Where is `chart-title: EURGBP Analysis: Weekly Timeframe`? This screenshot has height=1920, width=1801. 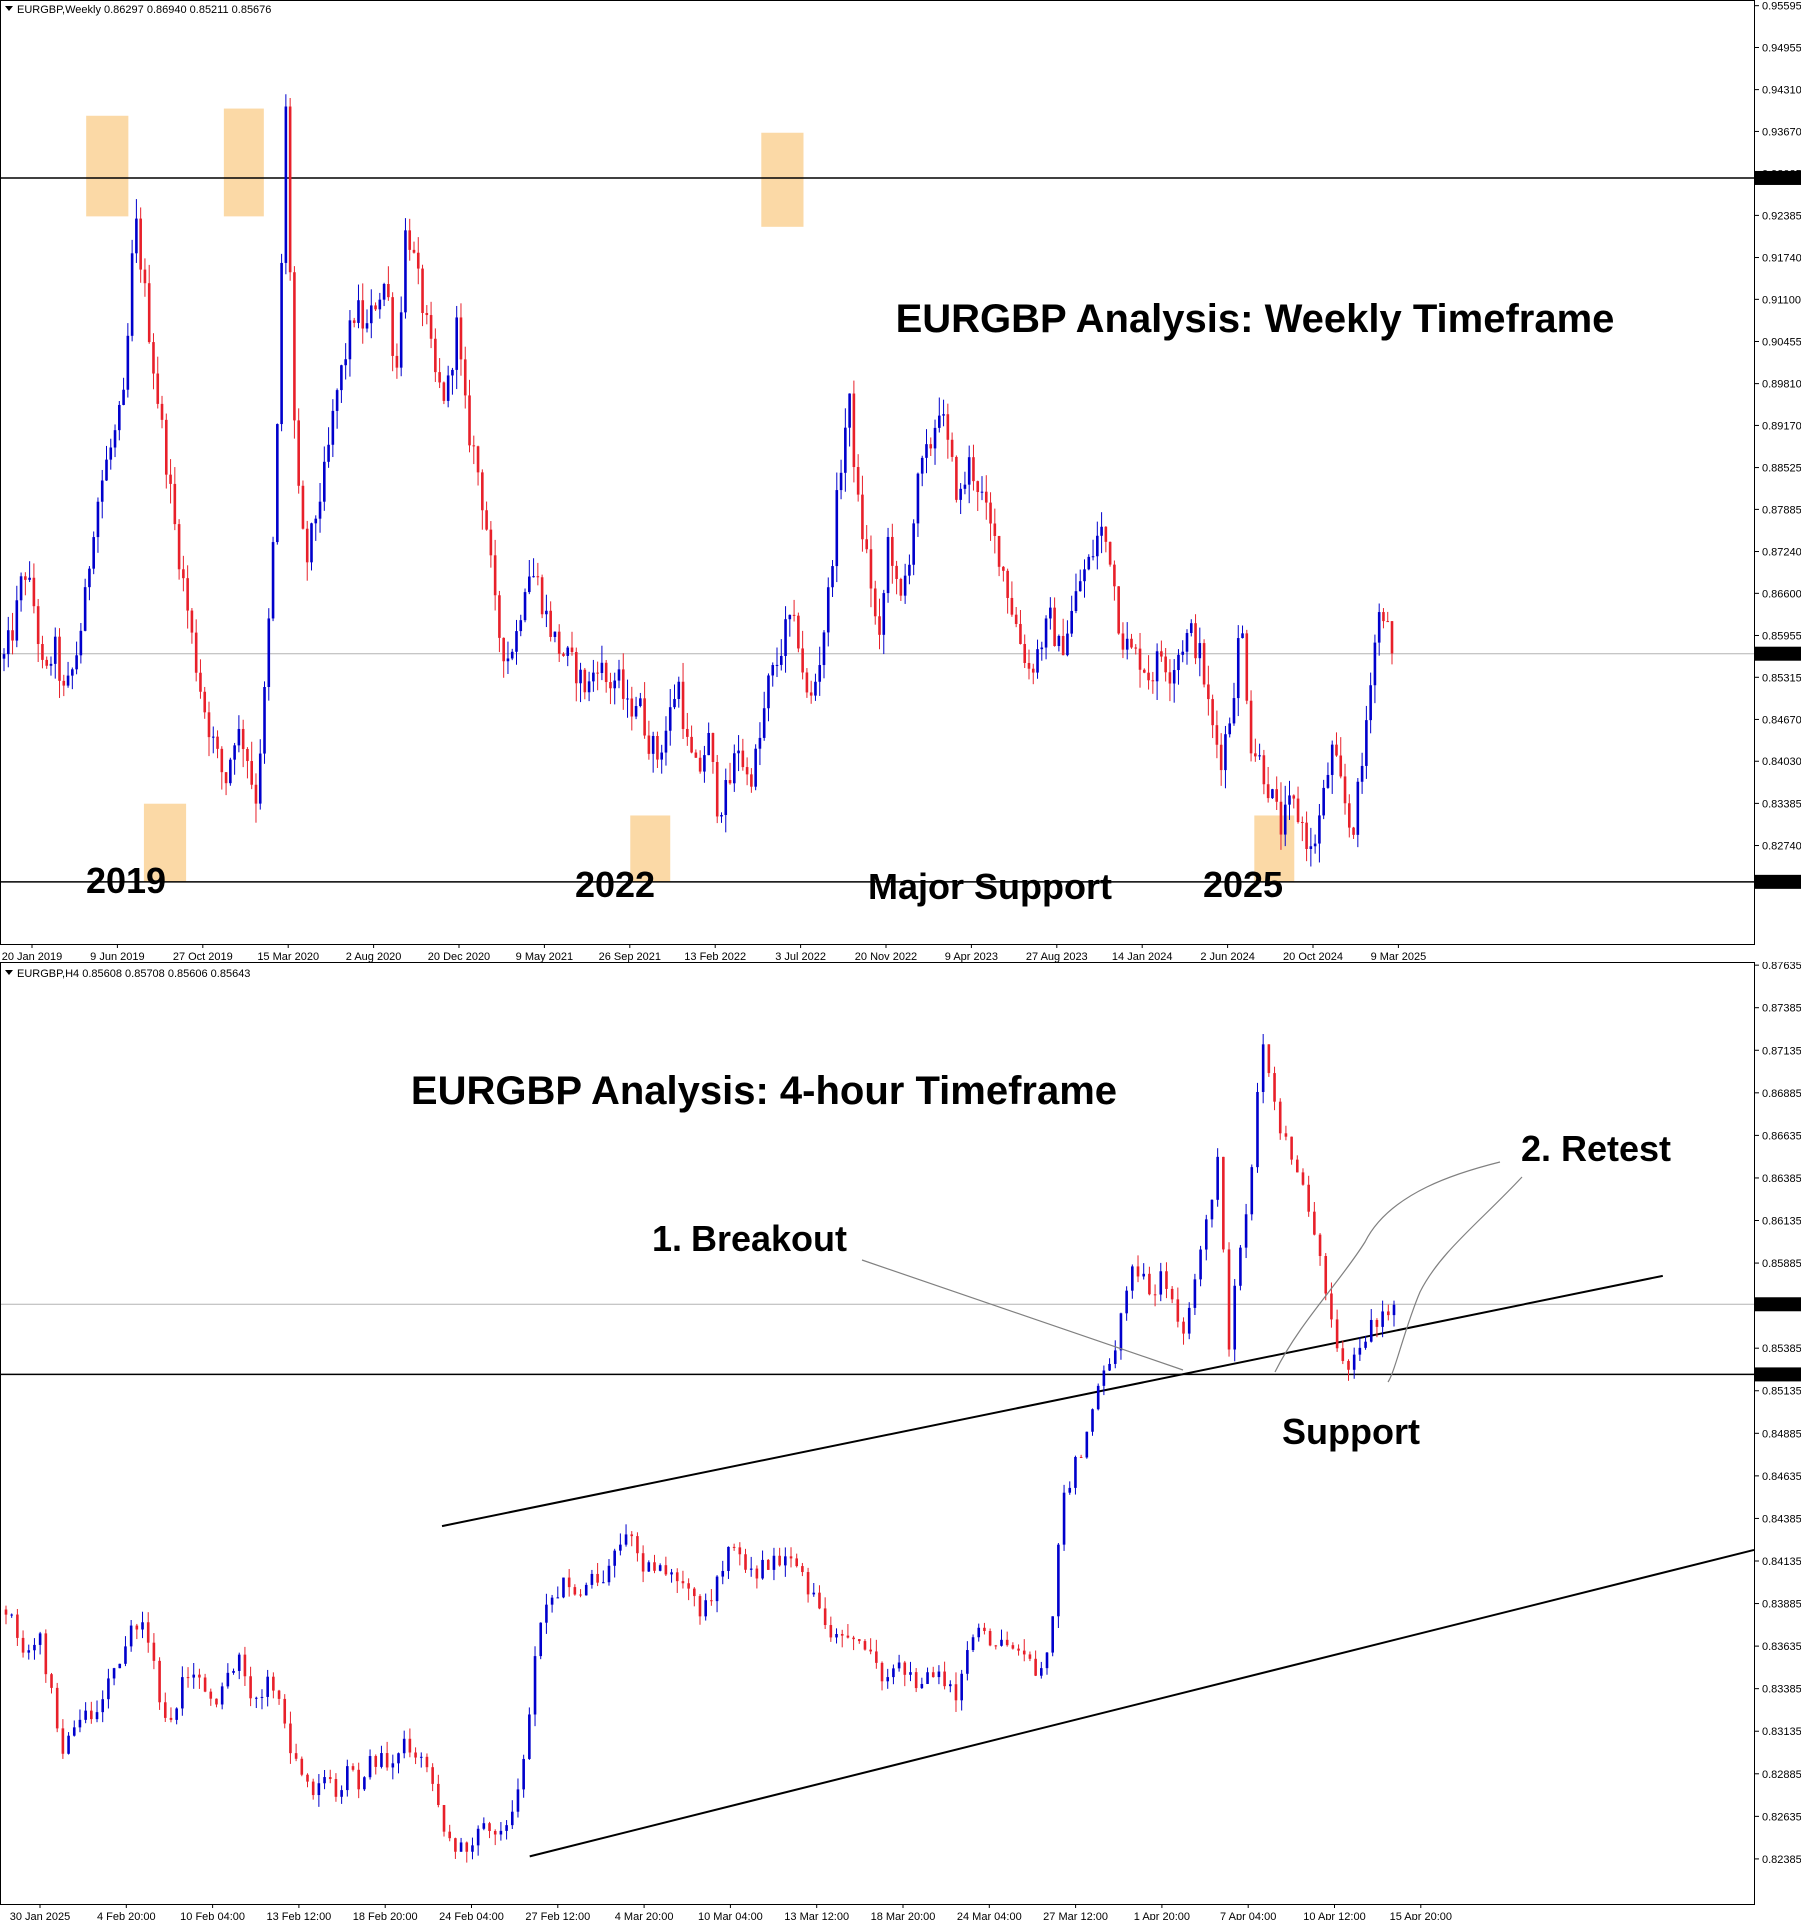 chart-title: EURGBP Analysis: Weekly Timeframe is located at coordinates (1255, 319).